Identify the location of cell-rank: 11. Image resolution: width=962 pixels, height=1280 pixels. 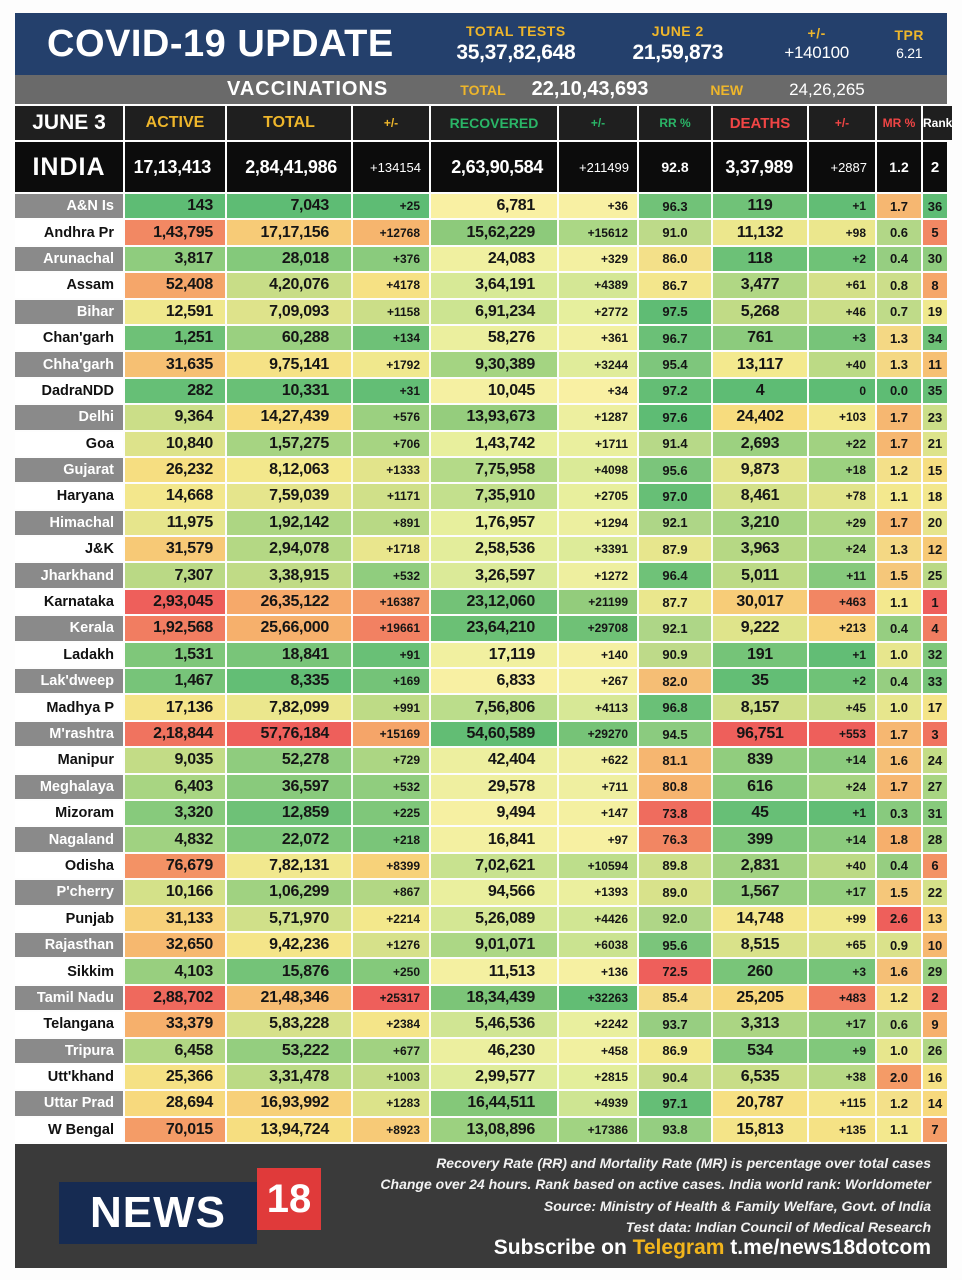
(935, 364).